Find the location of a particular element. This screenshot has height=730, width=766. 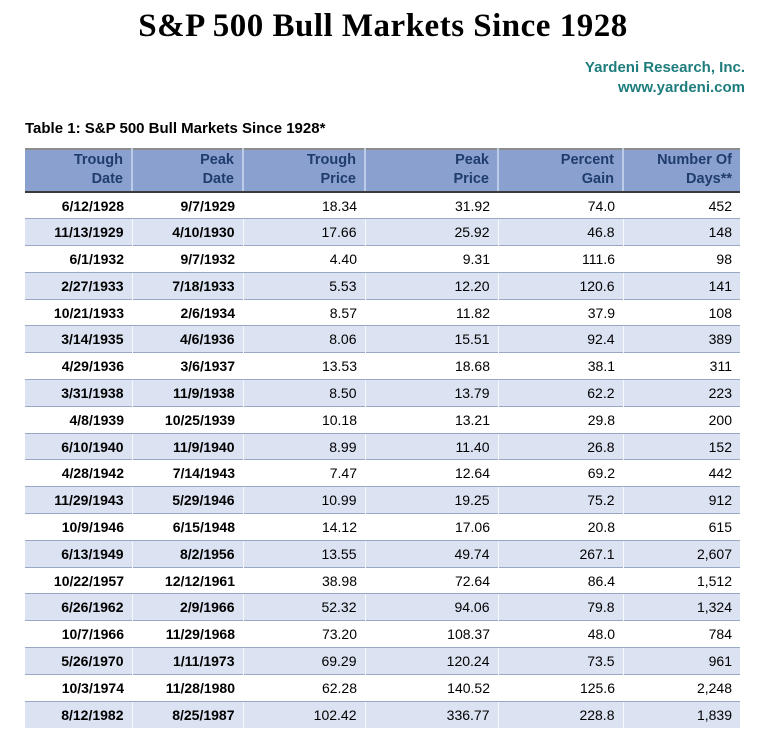

table-cell: 5.53 is located at coordinates (303, 285).